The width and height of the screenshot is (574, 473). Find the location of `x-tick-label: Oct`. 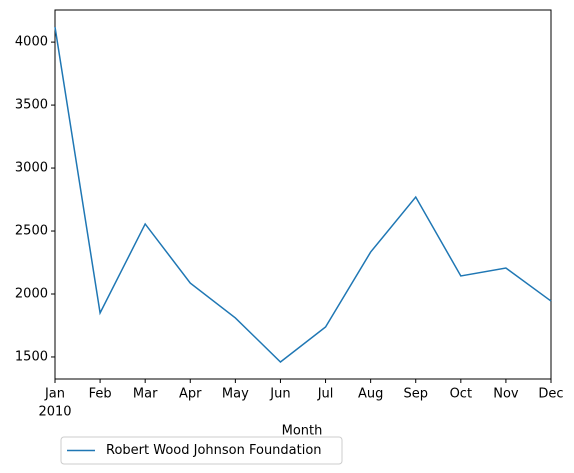

x-tick-label: Oct is located at coordinates (461, 394).